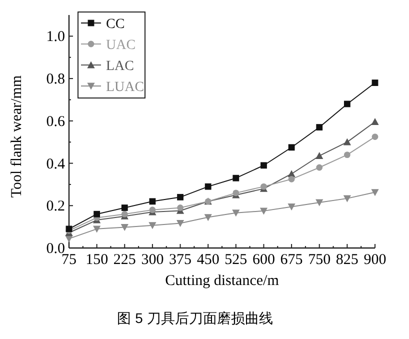  What do you see at coordinates (236, 260) in the screenshot?
I see `x-tick-label: 525` at bounding box center [236, 260].